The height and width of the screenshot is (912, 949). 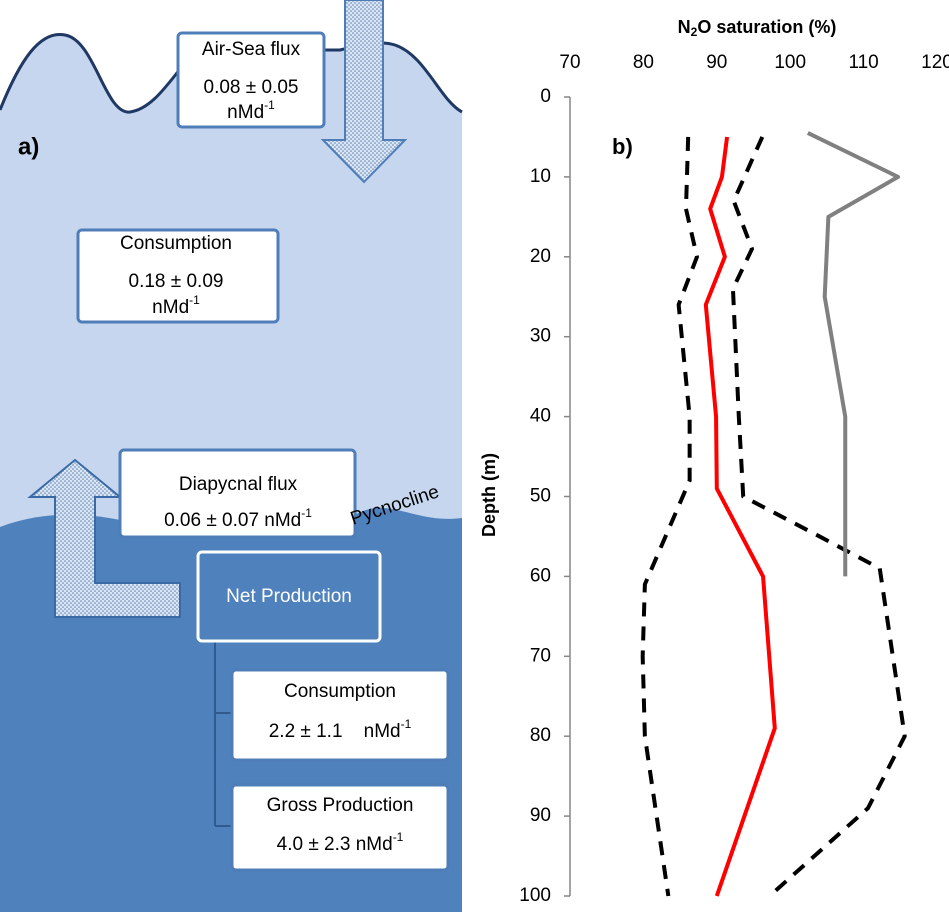 What do you see at coordinates (238, 518) in the screenshot?
I see `diapycnal-value: 0.06 ± 0.07 nMd-1` at bounding box center [238, 518].